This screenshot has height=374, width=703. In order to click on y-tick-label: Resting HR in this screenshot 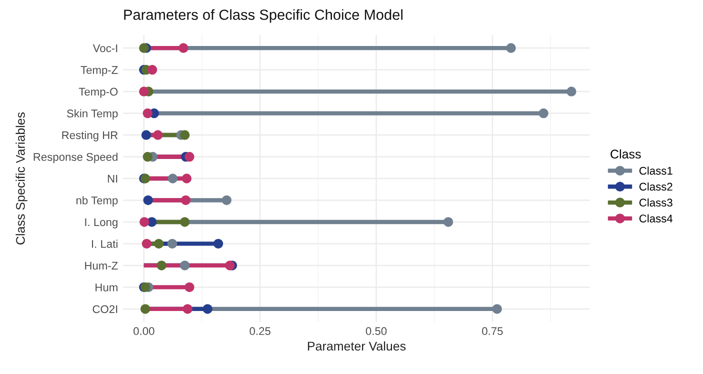, I will do `click(90, 136)`.